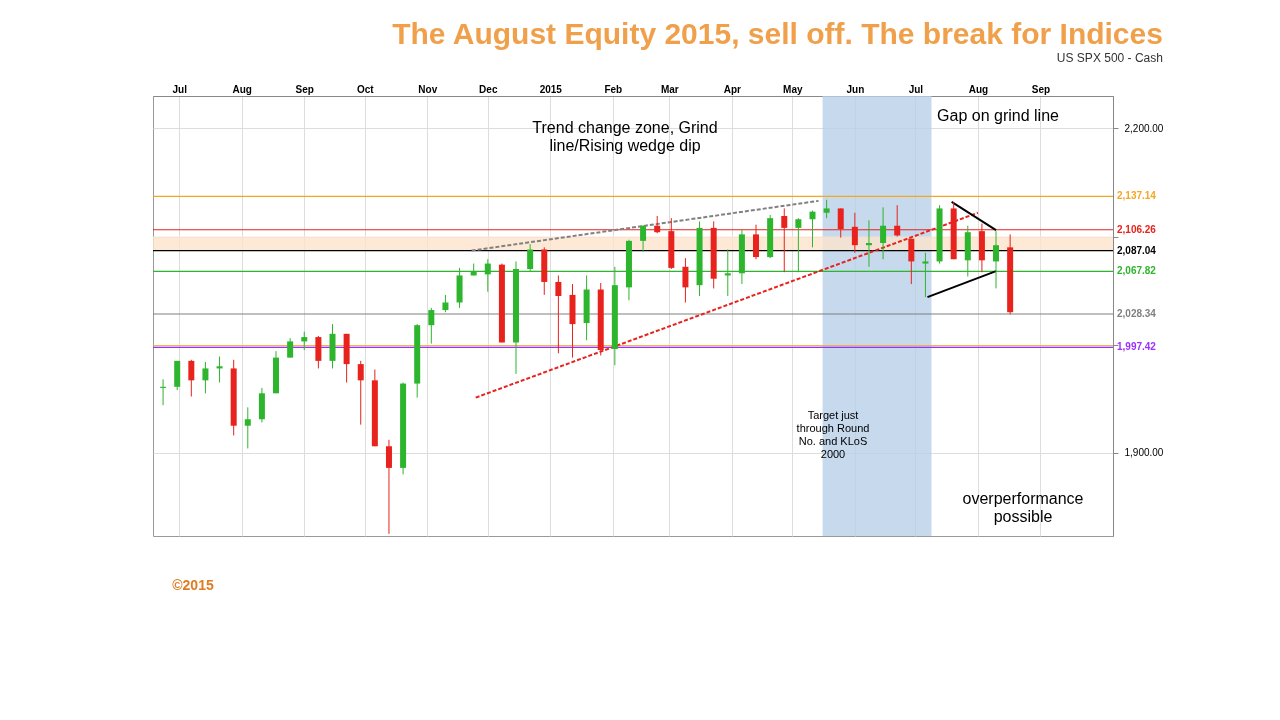 The image size is (1280, 720). I want to click on ref-line-label: 2,067.82, so click(1137, 271).